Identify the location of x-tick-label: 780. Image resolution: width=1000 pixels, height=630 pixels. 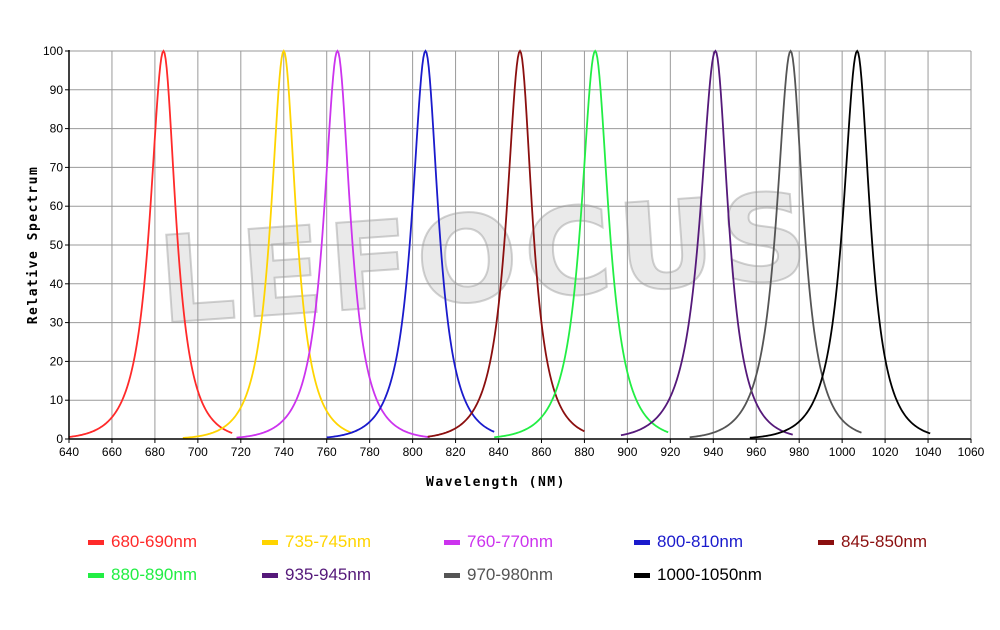
(370, 452).